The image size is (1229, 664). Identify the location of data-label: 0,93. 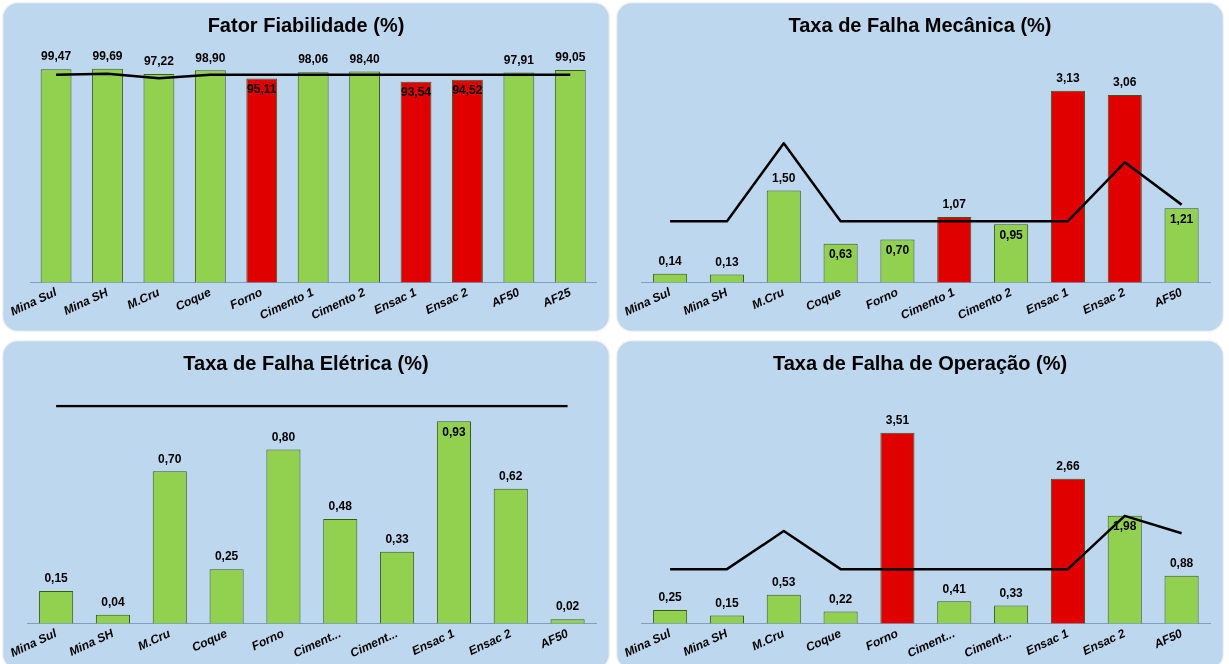
(454, 431).